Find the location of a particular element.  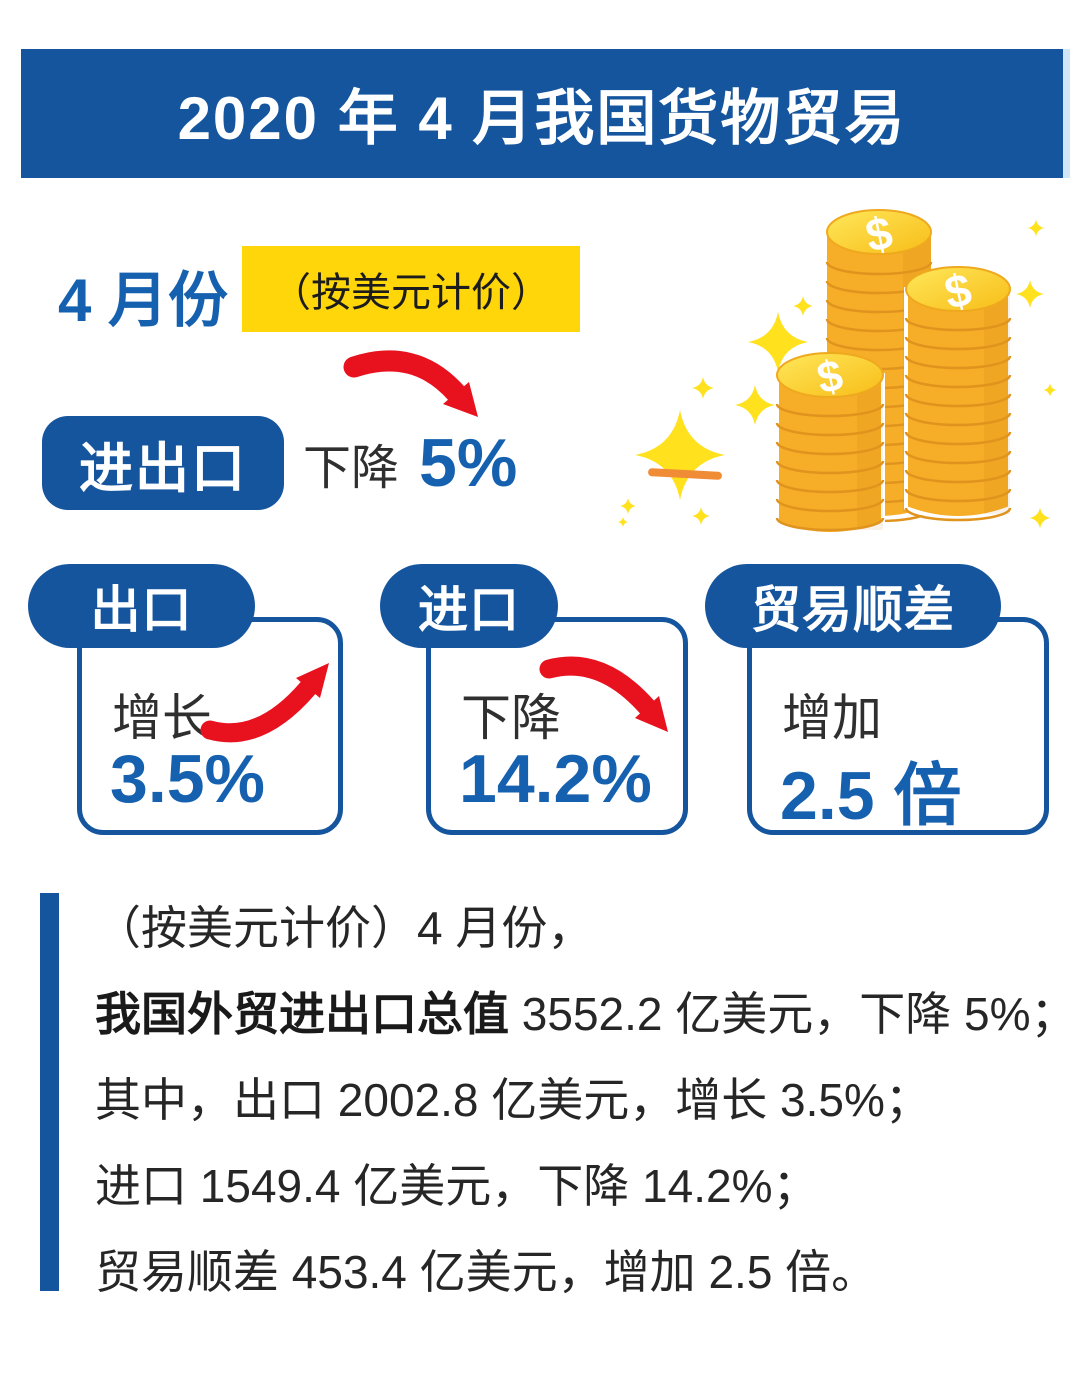

pricing-note-box: （按美元计价） is located at coordinates (411, 289).